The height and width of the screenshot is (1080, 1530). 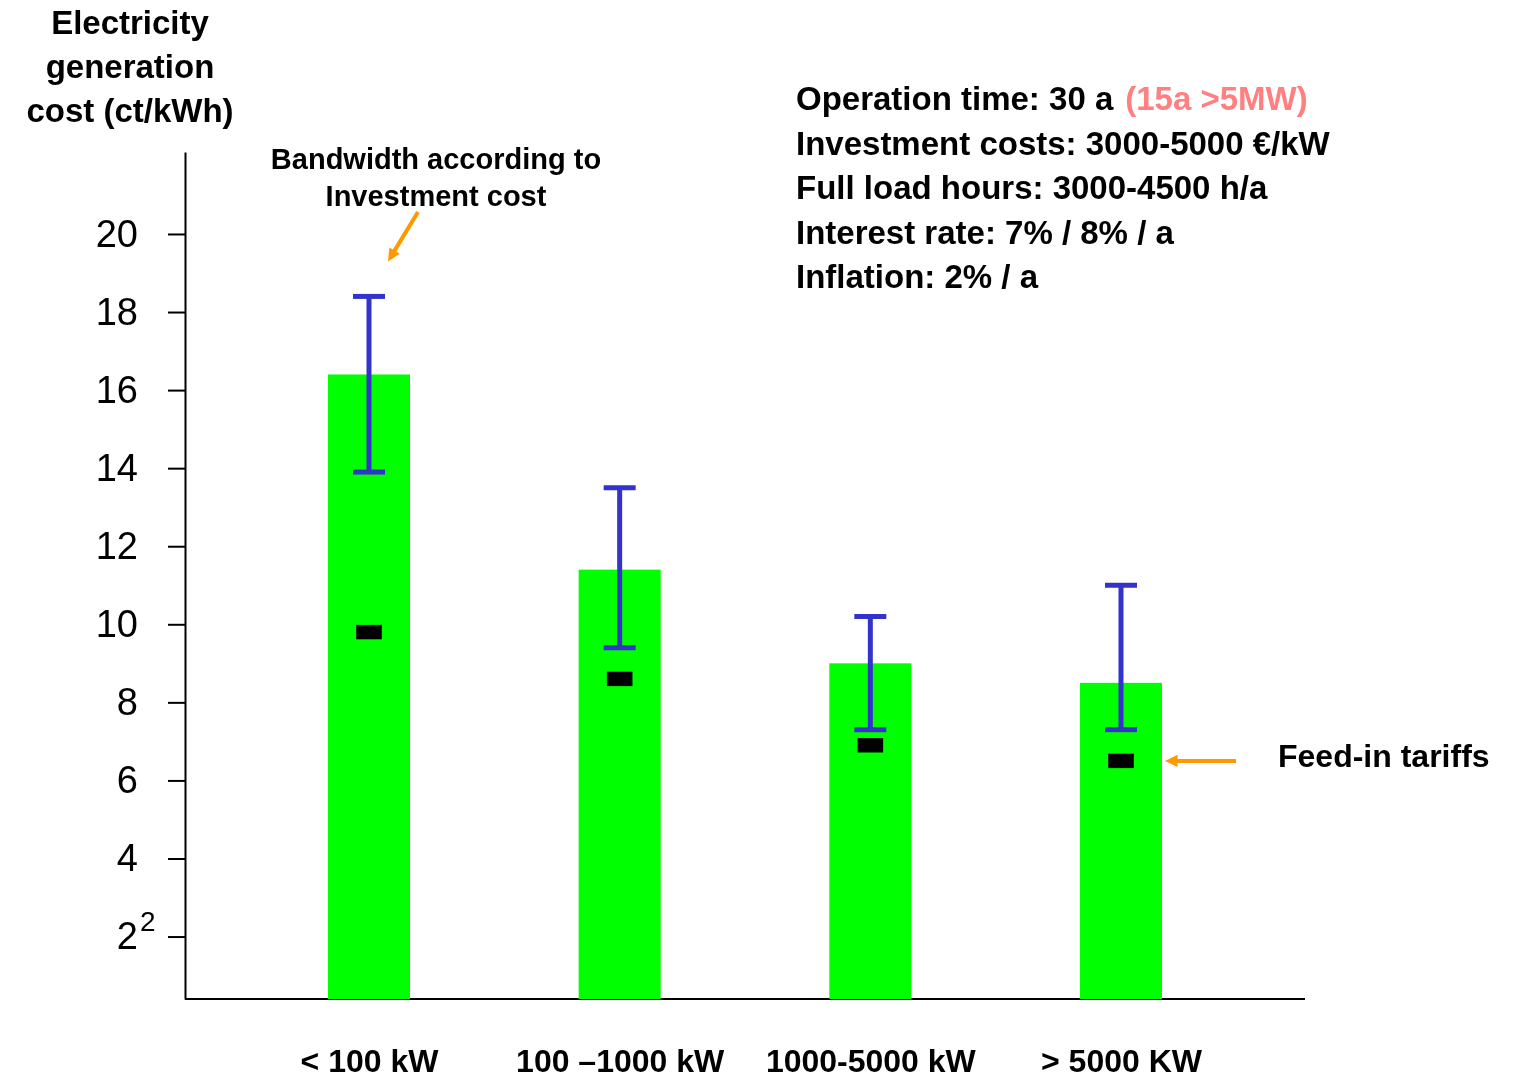 What do you see at coordinates (130, 66) in the screenshot?
I see `y-axis-title: Electricity generation cost (ct/kWh)` at bounding box center [130, 66].